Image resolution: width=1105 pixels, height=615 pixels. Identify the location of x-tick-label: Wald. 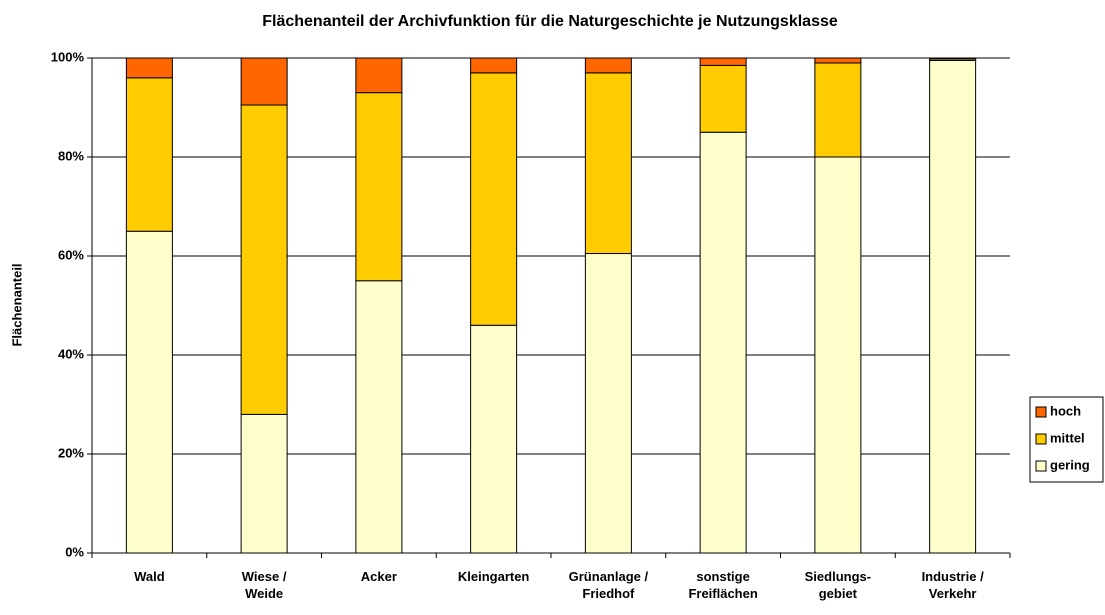
(149, 576).